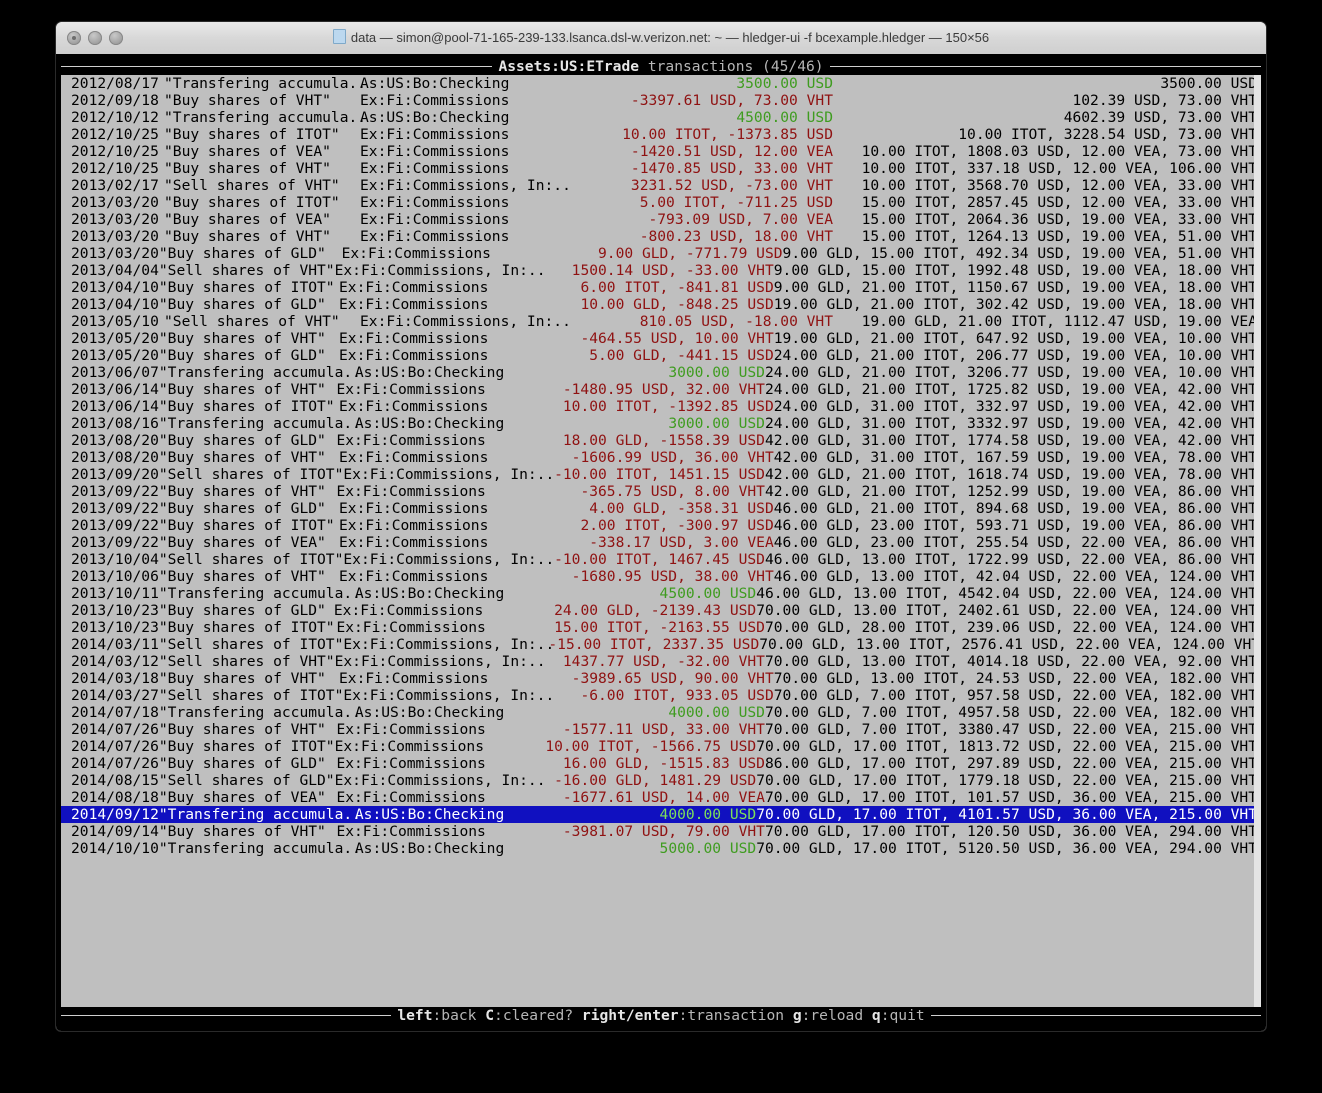 Image resolution: width=1322 pixels, height=1093 pixels. What do you see at coordinates (672, 491) in the screenshot?
I see `row-amount: -365.75 USD, 8.00 VHT` at bounding box center [672, 491].